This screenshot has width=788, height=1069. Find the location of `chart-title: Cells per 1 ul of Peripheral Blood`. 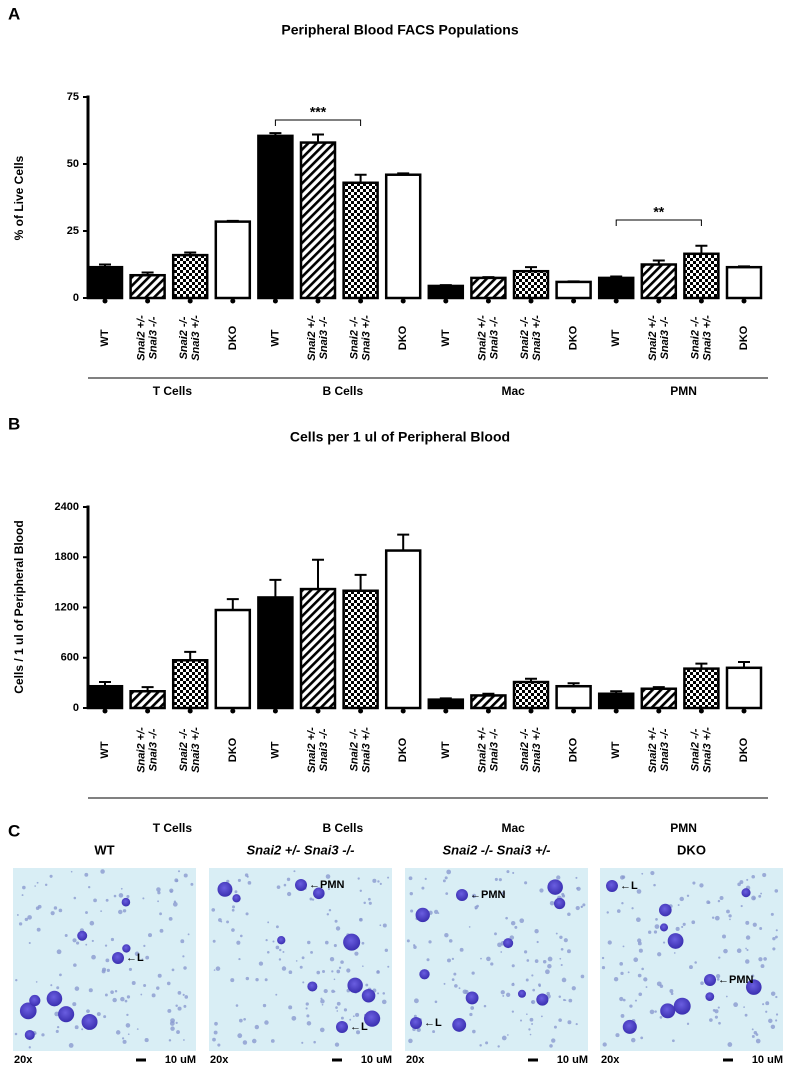

chart-title: Cells per 1 ul of Peripheral Blood is located at coordinates (400, 437).